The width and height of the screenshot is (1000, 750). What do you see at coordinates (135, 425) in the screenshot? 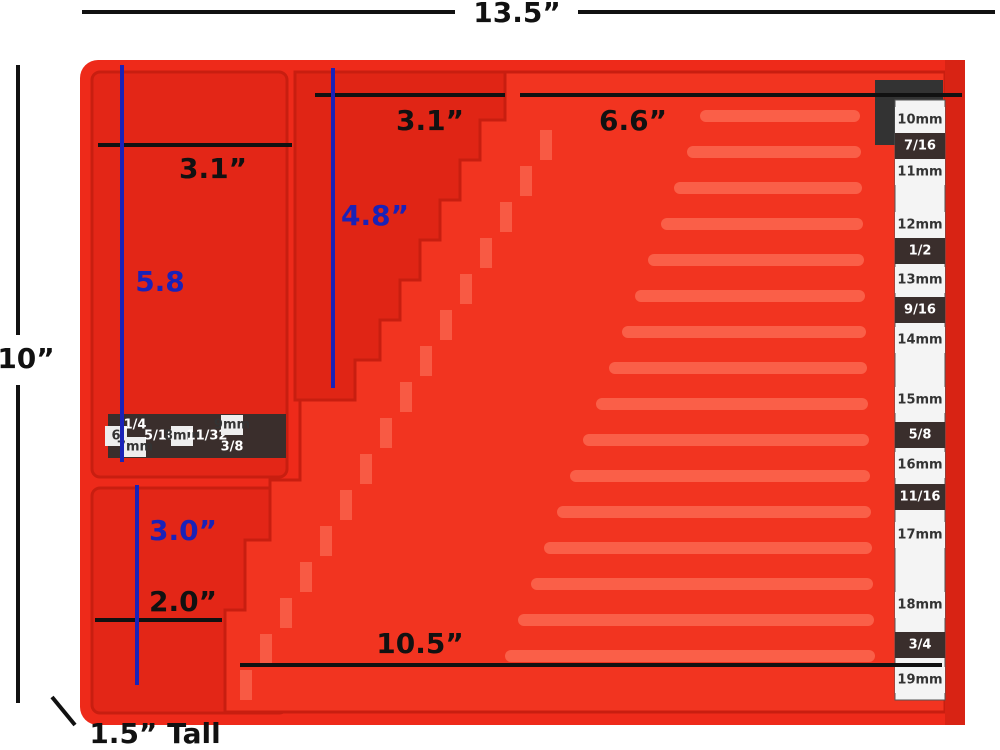
I see `size-label: 1/4` at bounding box center [135, 425].